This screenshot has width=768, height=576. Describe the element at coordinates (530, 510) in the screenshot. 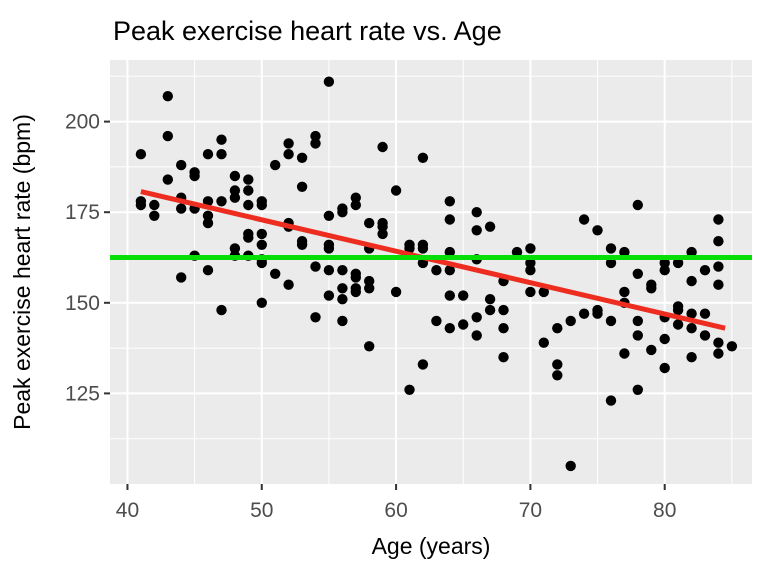

I see `x-tick-label: 70` at that location.